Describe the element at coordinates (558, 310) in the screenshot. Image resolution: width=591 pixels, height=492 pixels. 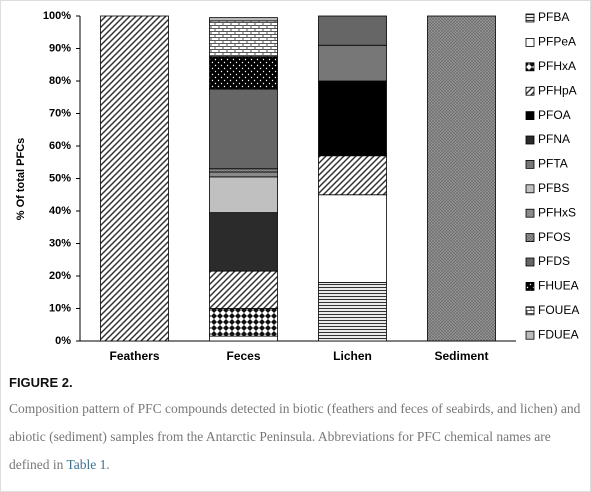
I see `legend-label: FOUEA` at that location.